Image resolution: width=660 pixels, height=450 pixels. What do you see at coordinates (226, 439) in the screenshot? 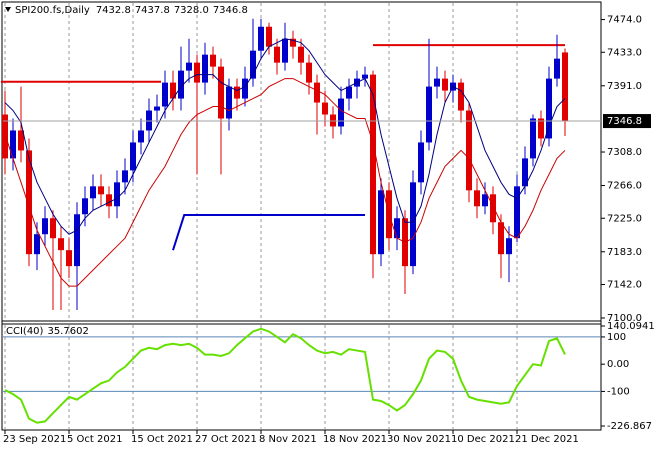
I see `x-tick-label: 27 Oct 2021` at bounding box center [226, 439].